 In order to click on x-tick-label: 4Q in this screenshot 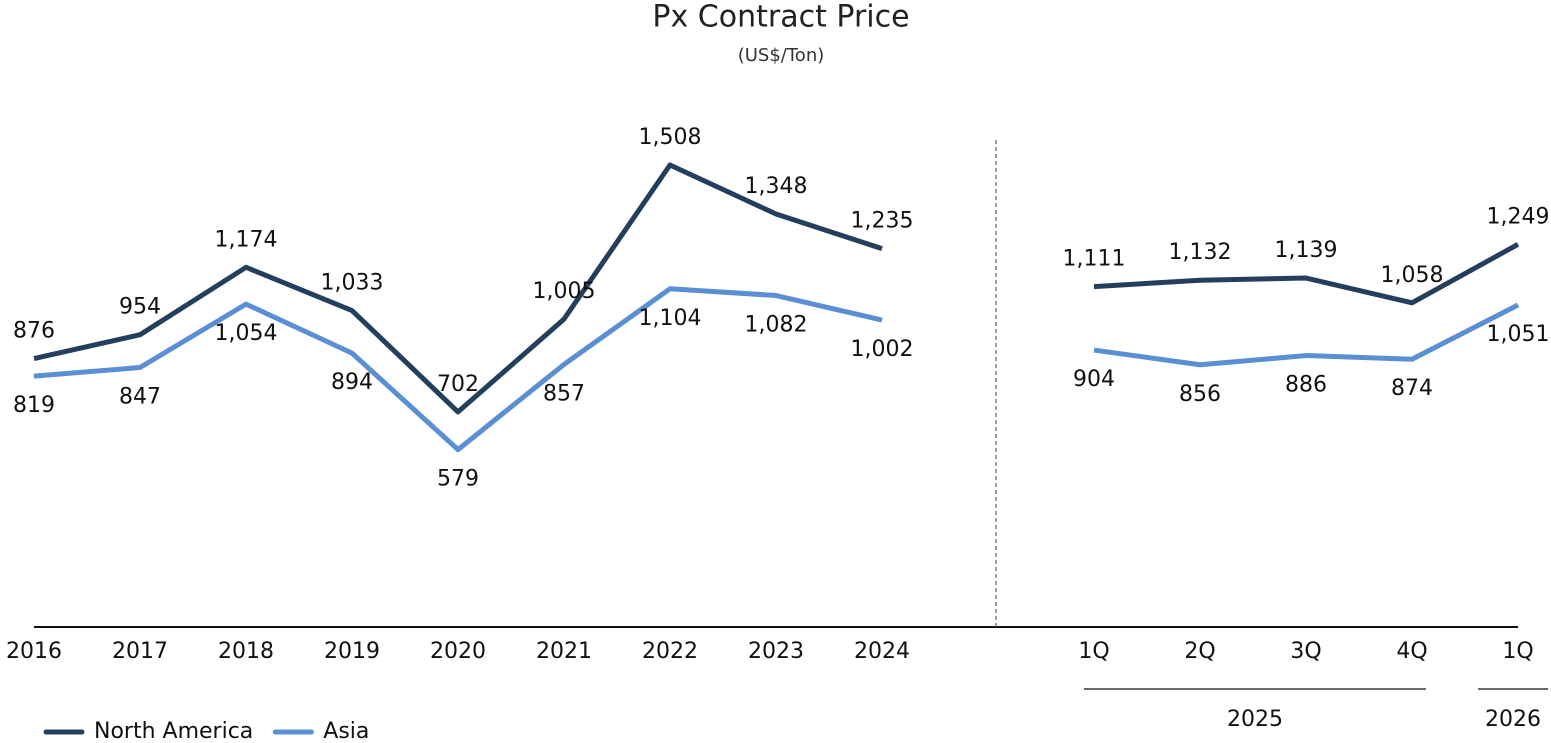, I will do `click(1411, 651)`.